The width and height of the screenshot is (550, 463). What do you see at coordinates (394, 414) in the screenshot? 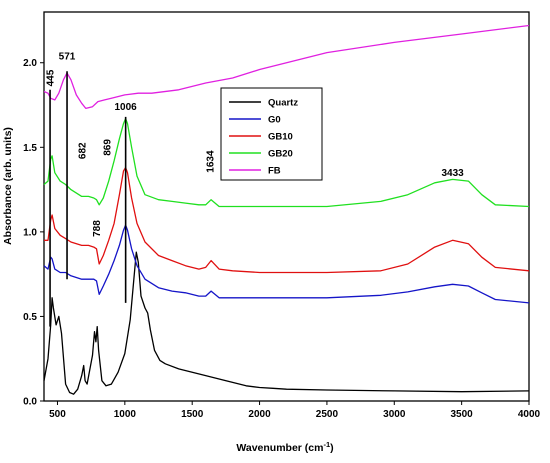
I see `x-tick-label: 3000` at bounding box center [394, 414].